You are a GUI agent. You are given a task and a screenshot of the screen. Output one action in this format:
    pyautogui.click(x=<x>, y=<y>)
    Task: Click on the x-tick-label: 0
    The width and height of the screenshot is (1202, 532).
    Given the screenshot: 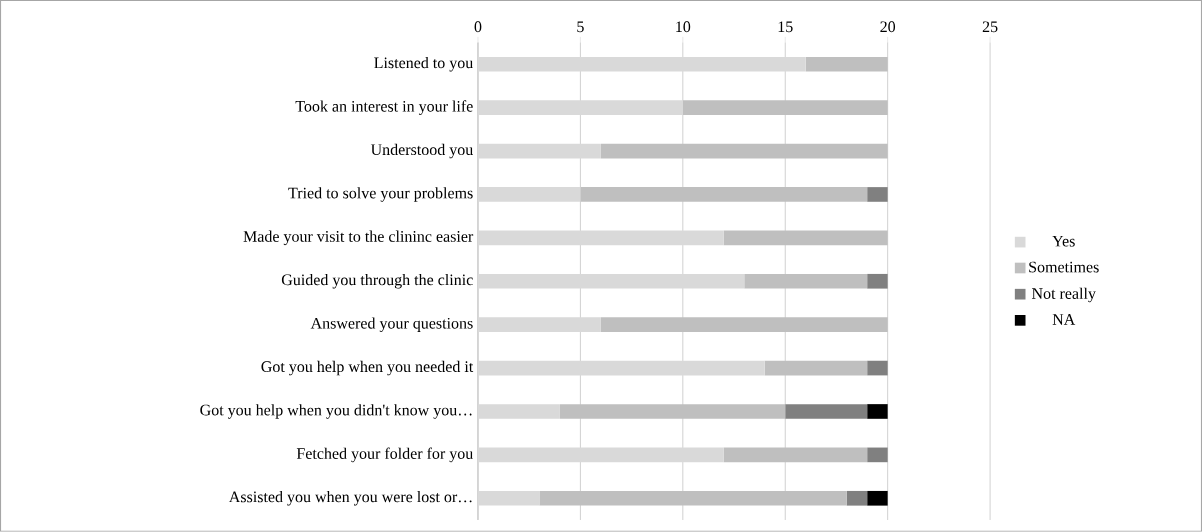 What is the action you would take?
    pyautogui.click(x=478, y=27)
    